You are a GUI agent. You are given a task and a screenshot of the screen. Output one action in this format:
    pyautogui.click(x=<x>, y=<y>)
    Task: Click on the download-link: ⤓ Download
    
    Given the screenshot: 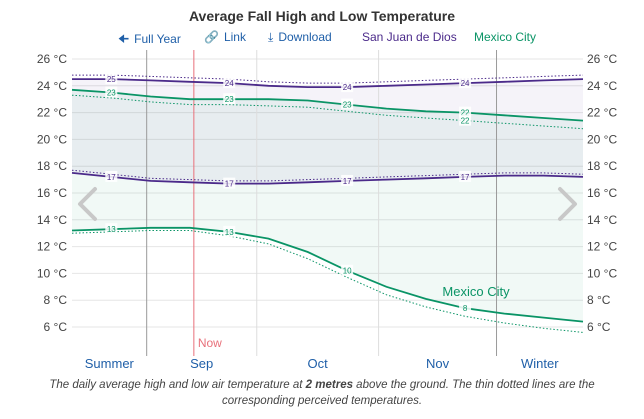 What is the action you would take?
    pyautogui.click(x=300, y=37)
    